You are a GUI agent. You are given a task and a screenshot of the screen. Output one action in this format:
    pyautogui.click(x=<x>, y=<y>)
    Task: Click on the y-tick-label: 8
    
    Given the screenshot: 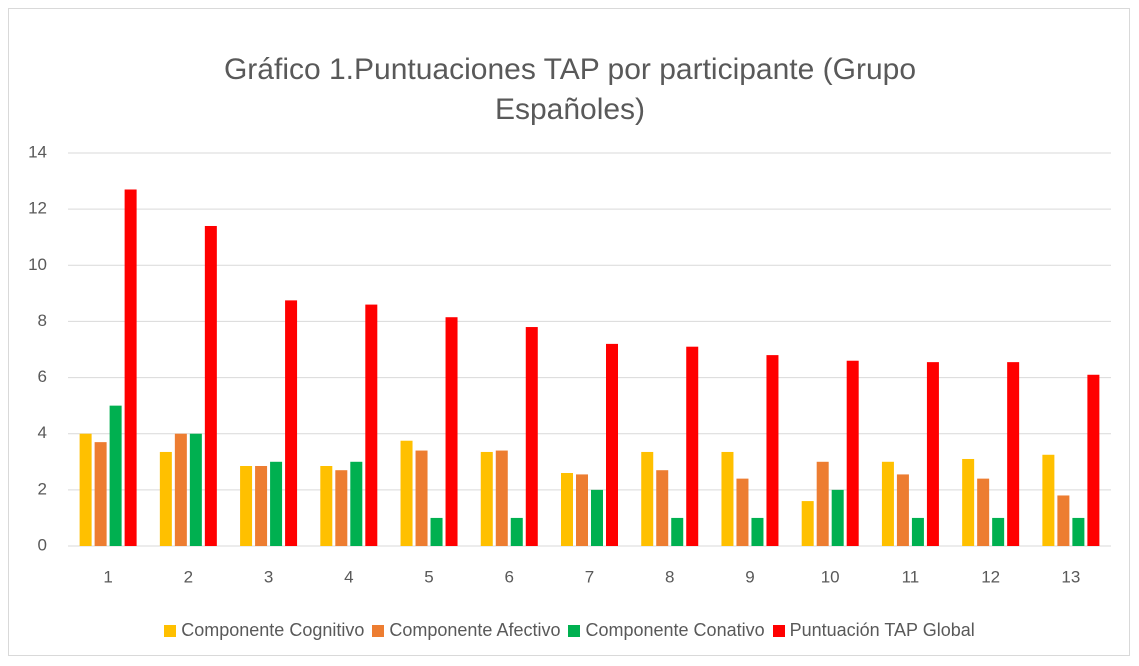 What is the action you would take?
    pyautogui.click(x=42, y=320)
    